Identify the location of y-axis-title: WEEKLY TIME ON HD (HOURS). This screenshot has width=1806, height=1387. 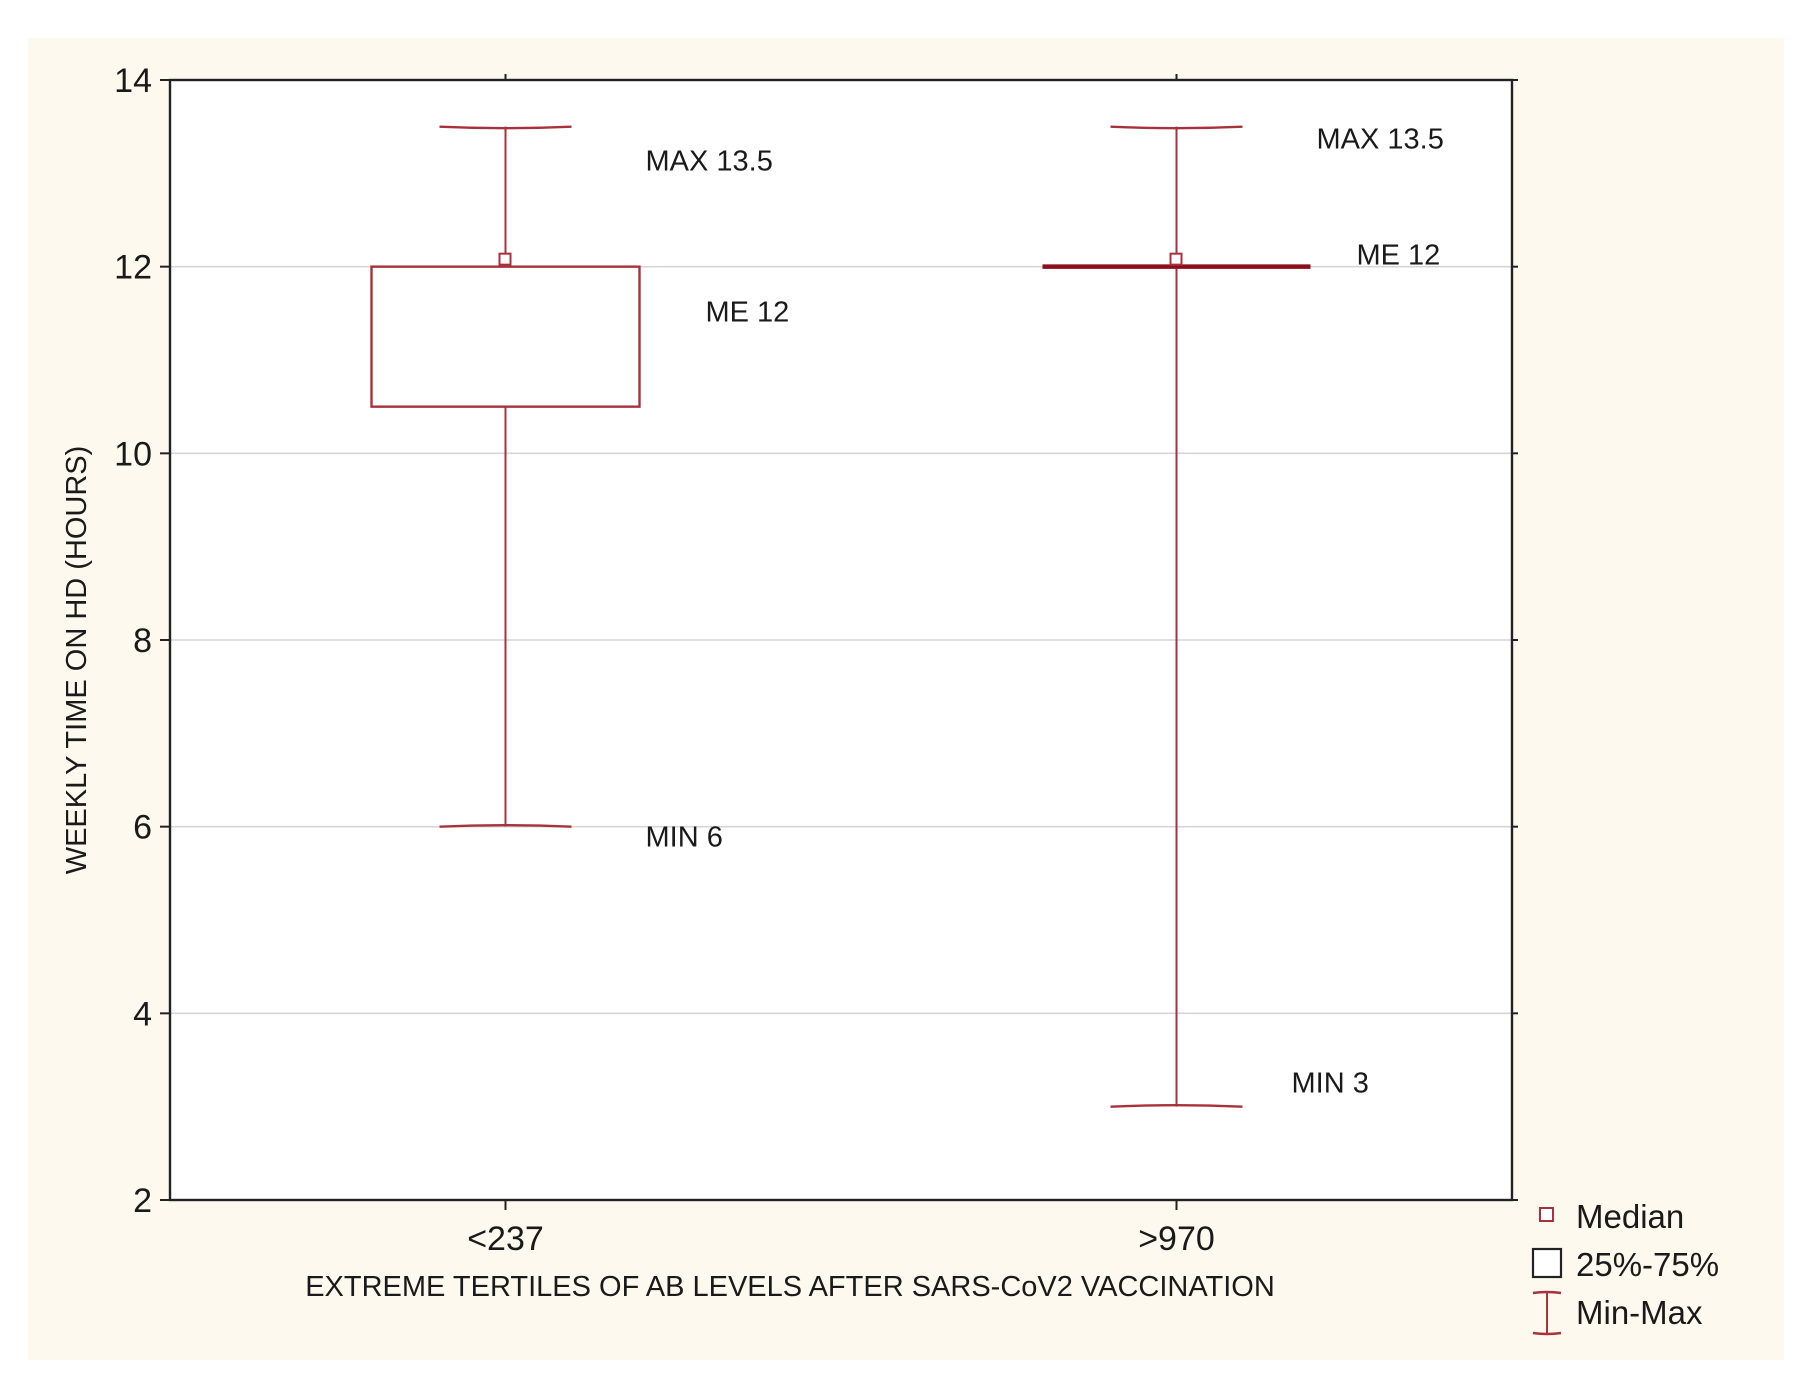
(77, 660).